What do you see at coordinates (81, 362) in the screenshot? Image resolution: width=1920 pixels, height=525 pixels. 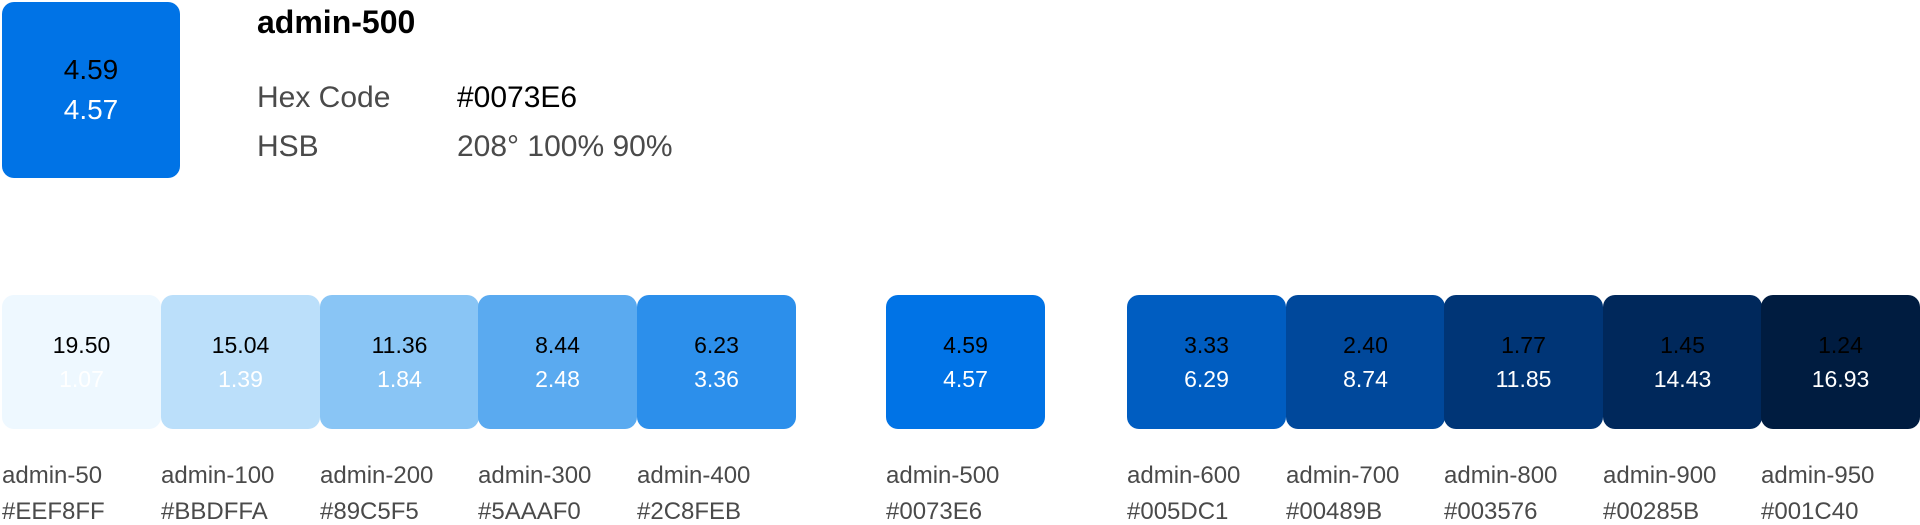 I see `swatch-admin-50: 19.50 1.07` at bounding box center [81, 362].